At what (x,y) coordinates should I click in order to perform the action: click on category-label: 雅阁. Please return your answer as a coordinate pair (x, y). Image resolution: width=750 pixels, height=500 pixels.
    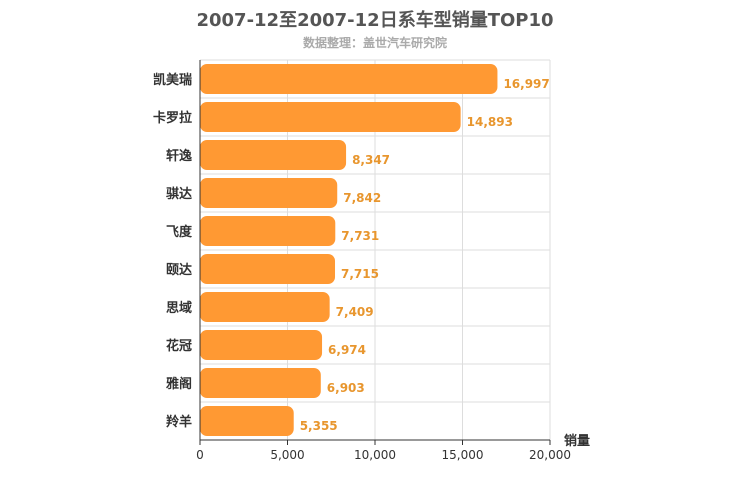
    Looking at the image, I should click on (179, 384).